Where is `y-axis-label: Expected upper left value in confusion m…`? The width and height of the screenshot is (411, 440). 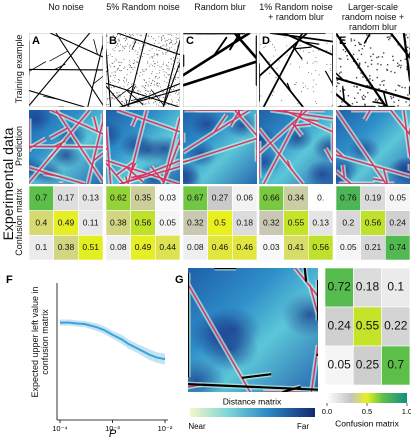 y-axis-label: Expected upper left value in confusion m… is located at coordinates (40, 342).